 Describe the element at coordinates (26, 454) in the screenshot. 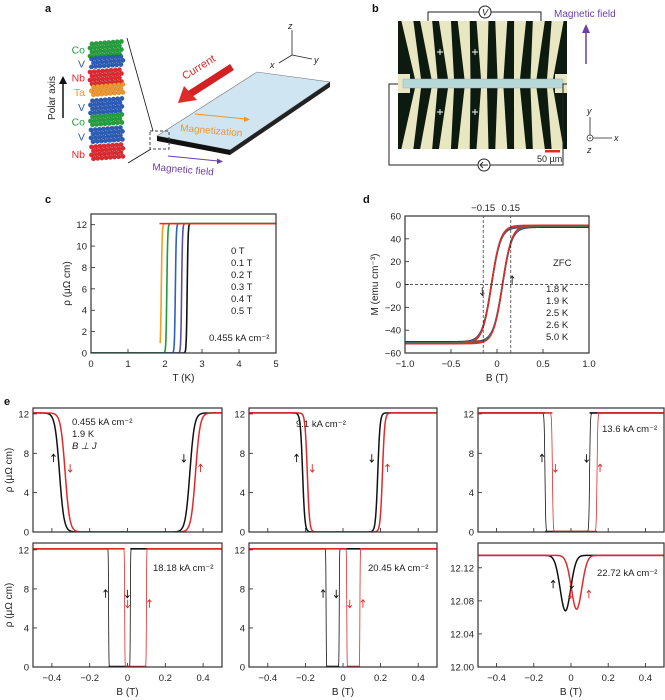

I see `y-tick-label: 8` at that location.